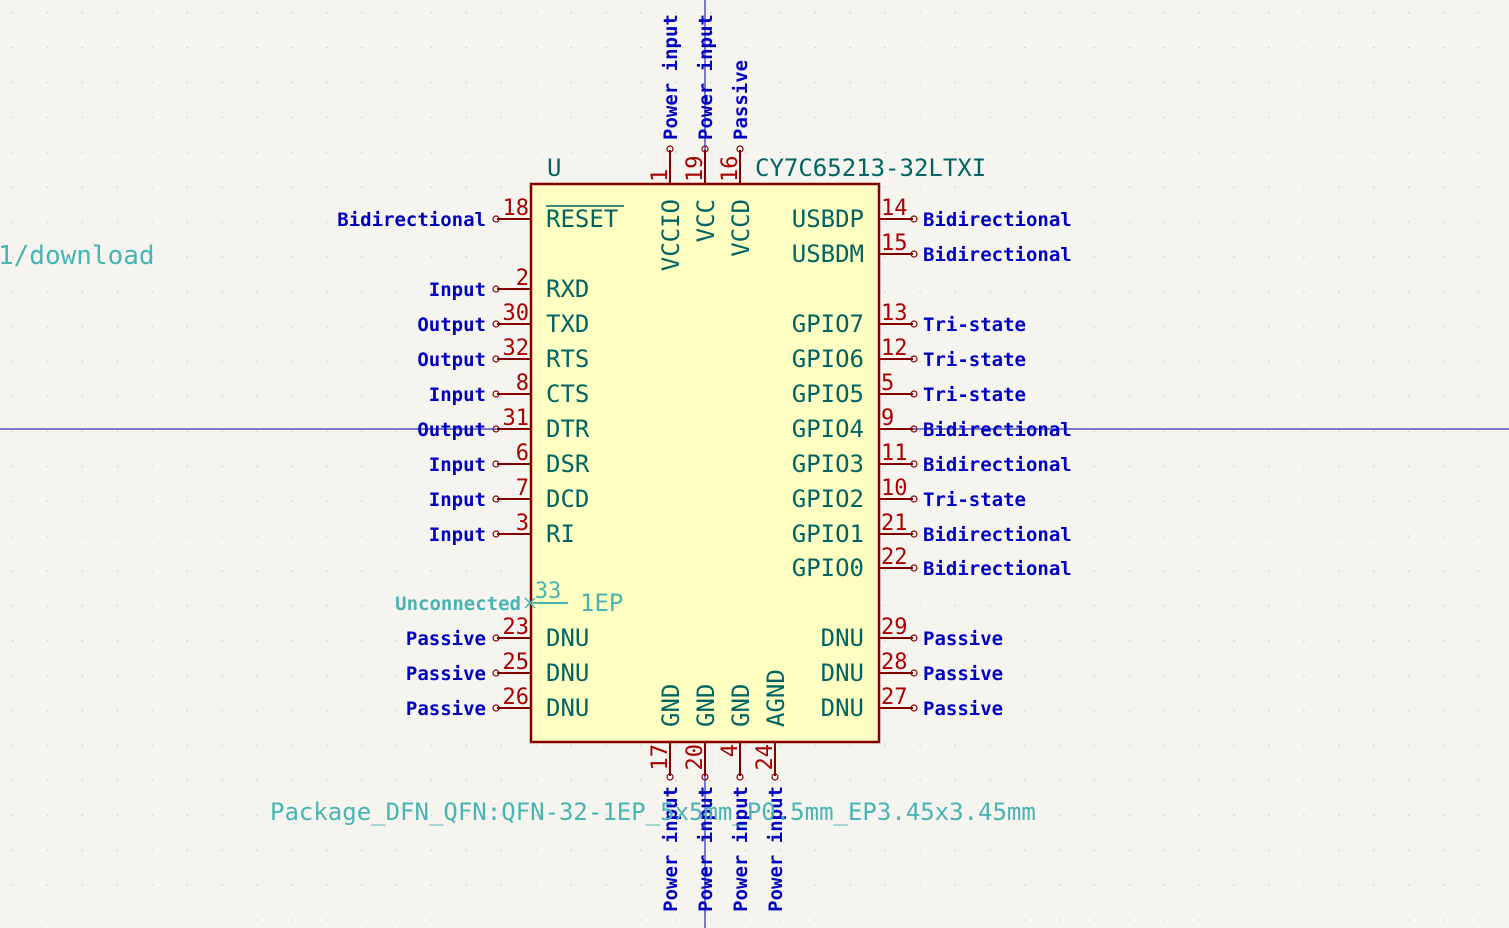  What do you see at coordinates (516, 662) in the screenshot?
I see `pin-number: 25` at bounding box center [516, 662].